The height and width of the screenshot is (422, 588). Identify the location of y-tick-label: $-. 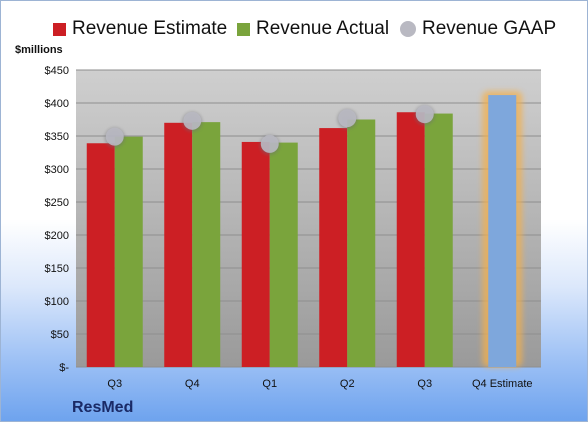
(64, 368).